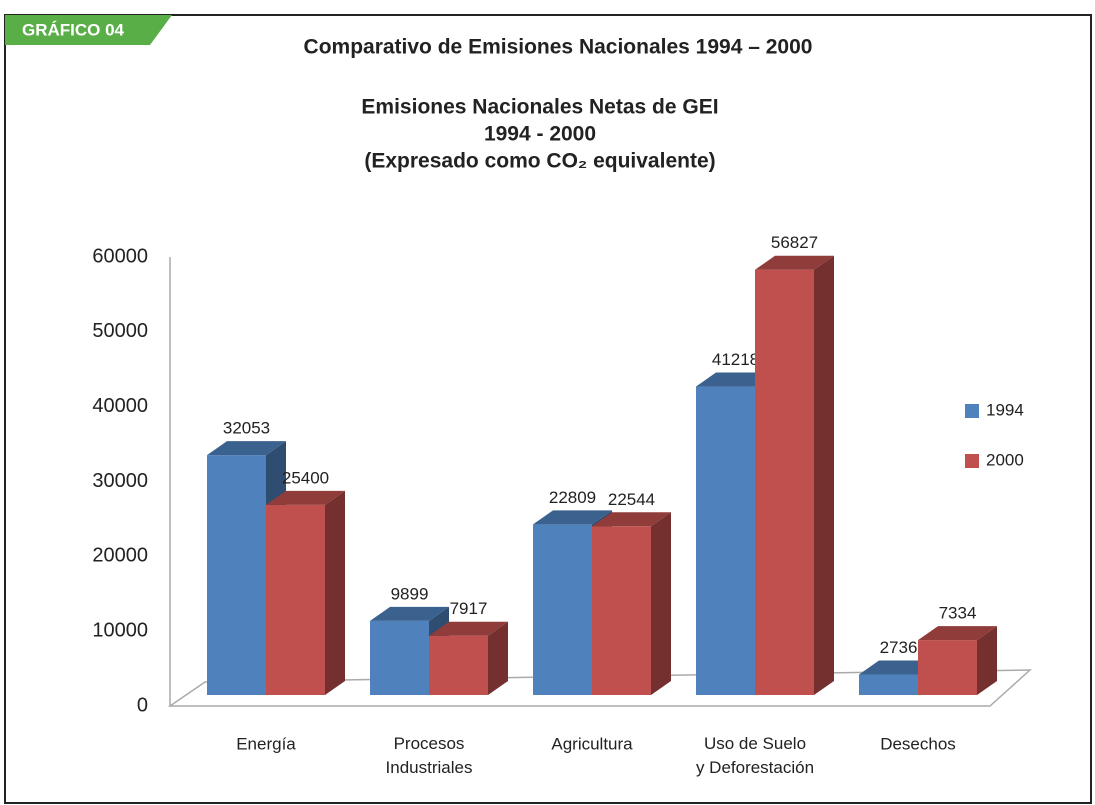 The width and height of the screenshot is (1095, 805). Describe the element at coordinates (142, 705) in the screenshot. I see `y-tick-label: 0` at that location.